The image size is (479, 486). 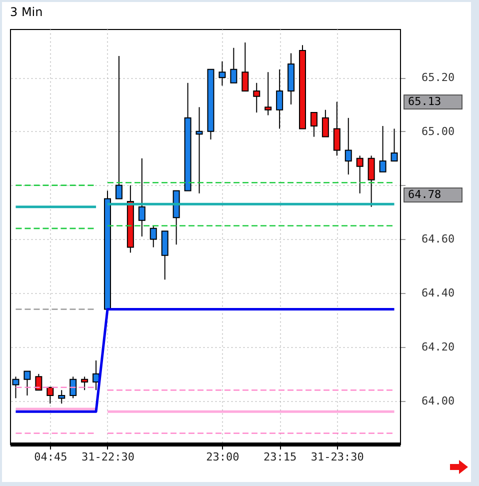 What do you see at coordinates (438, 293) in the screenshot?
I see `y-tick-label: 64.40` at bounding box center [438, 293].